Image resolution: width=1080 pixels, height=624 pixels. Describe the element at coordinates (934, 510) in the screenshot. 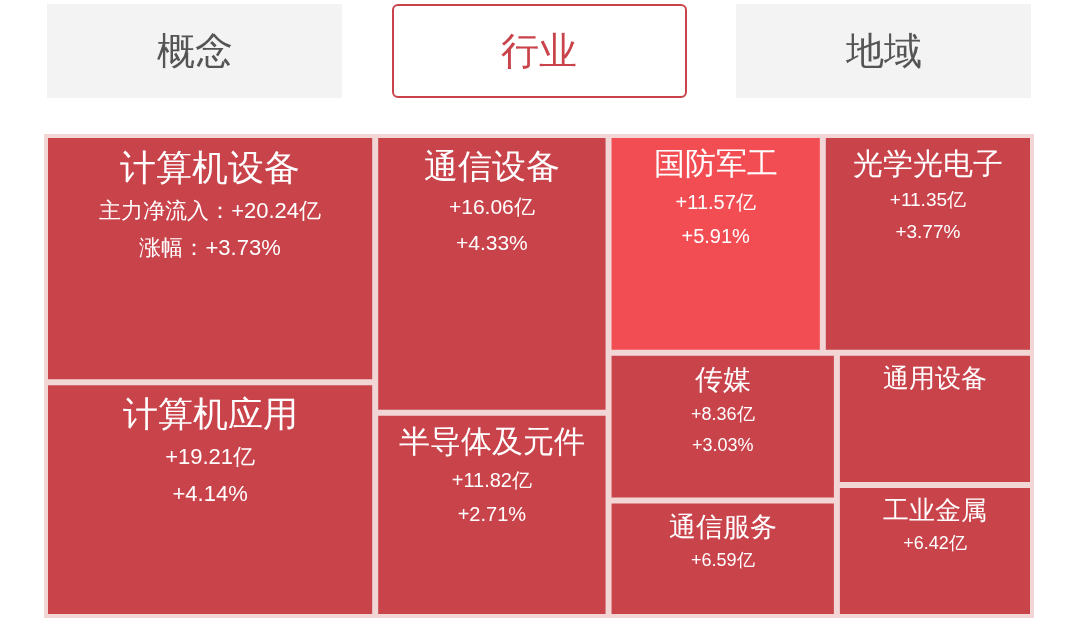

I see `category-label: 工业金属` at that location.